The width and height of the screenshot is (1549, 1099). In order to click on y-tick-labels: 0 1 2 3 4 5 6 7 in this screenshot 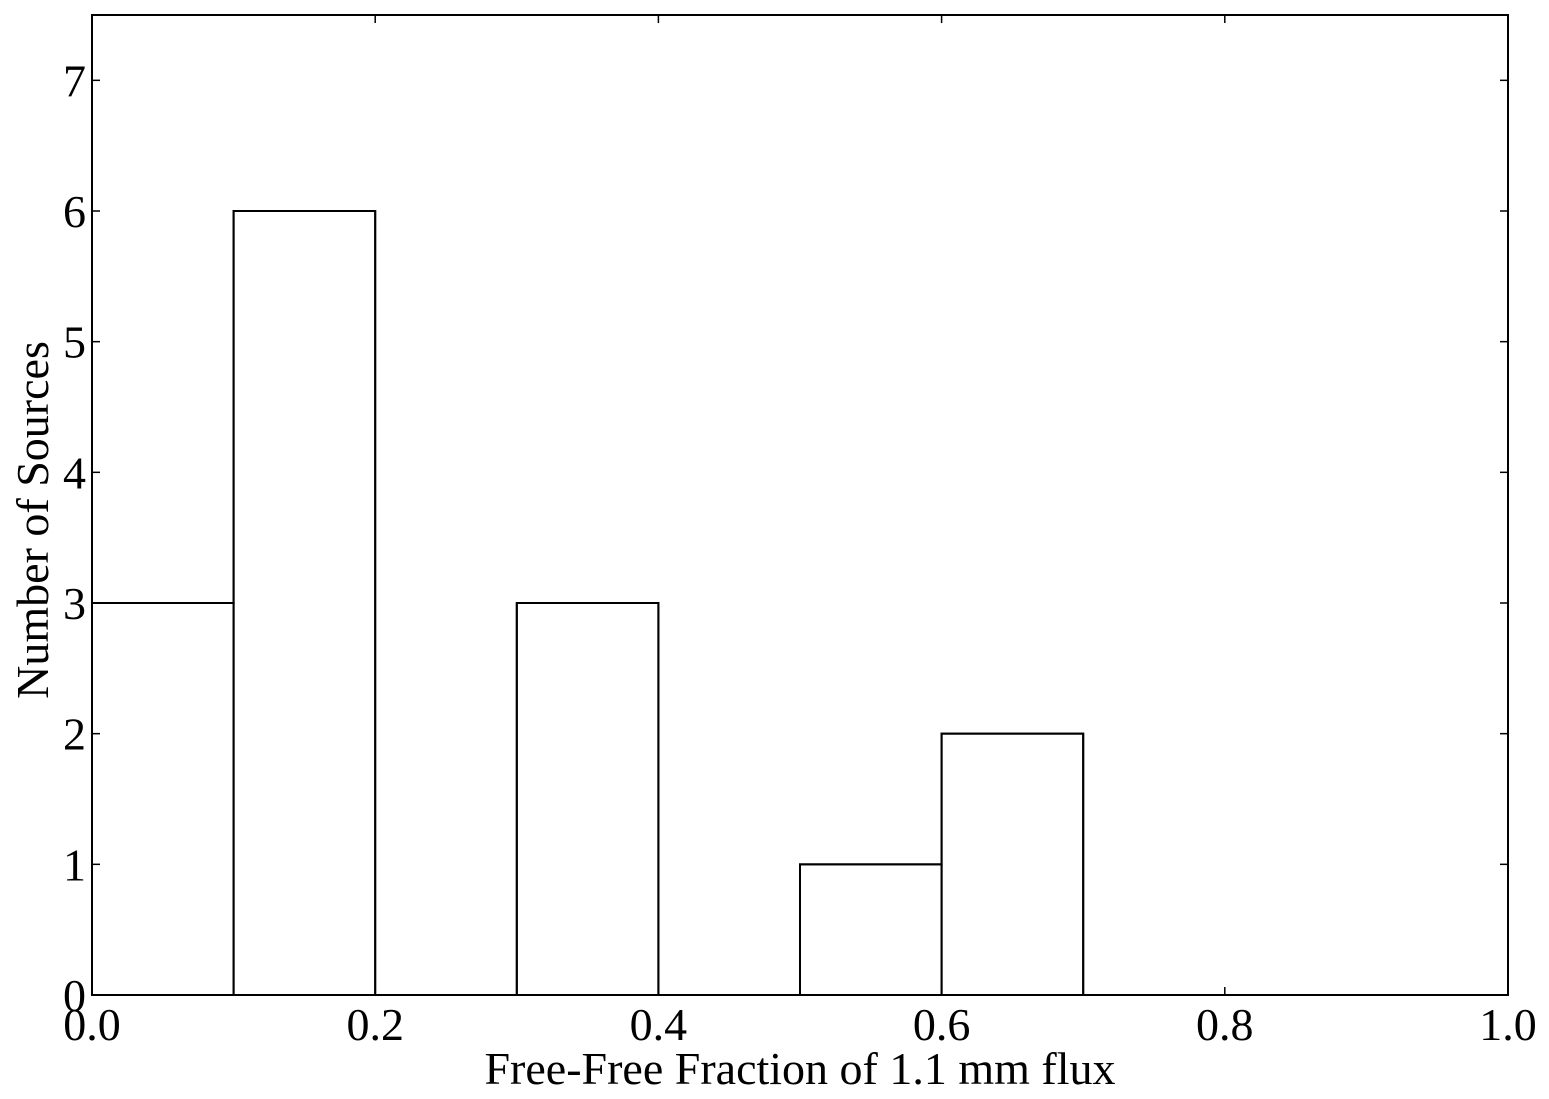, I will do `click(74, 538)`.